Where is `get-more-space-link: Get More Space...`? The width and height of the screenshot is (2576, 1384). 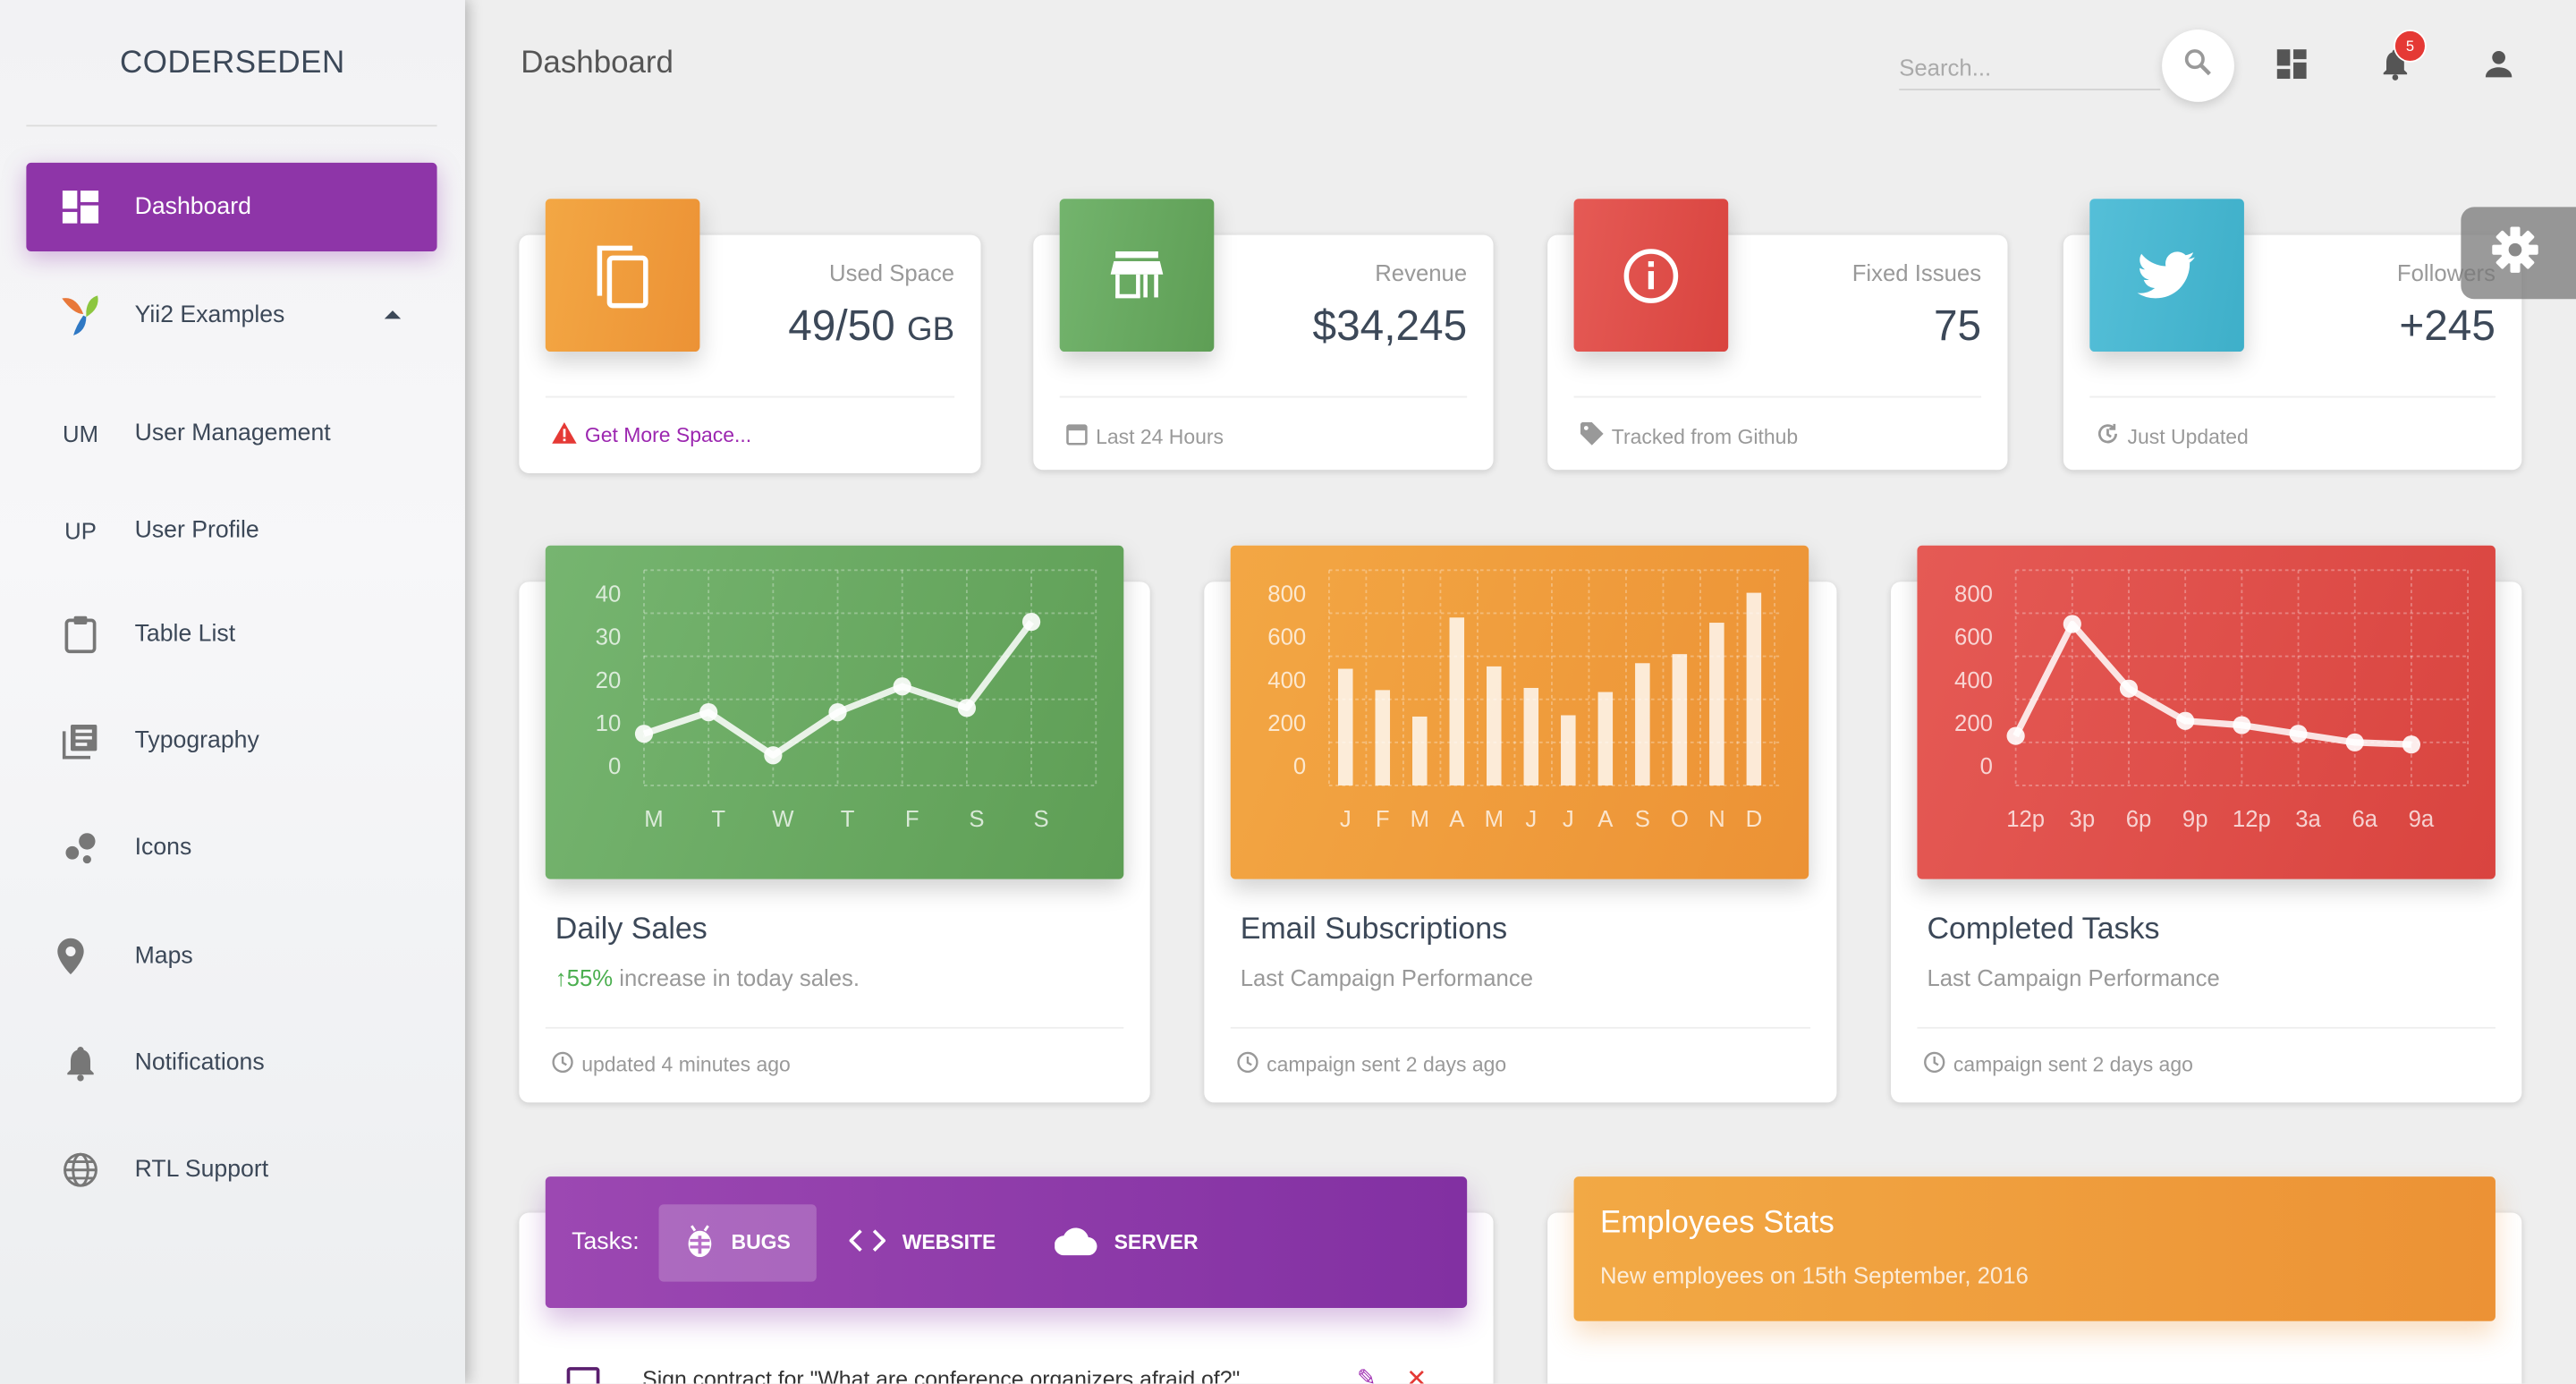
get-more-space-link: Get More Space... is located at coordinates (668, 435).